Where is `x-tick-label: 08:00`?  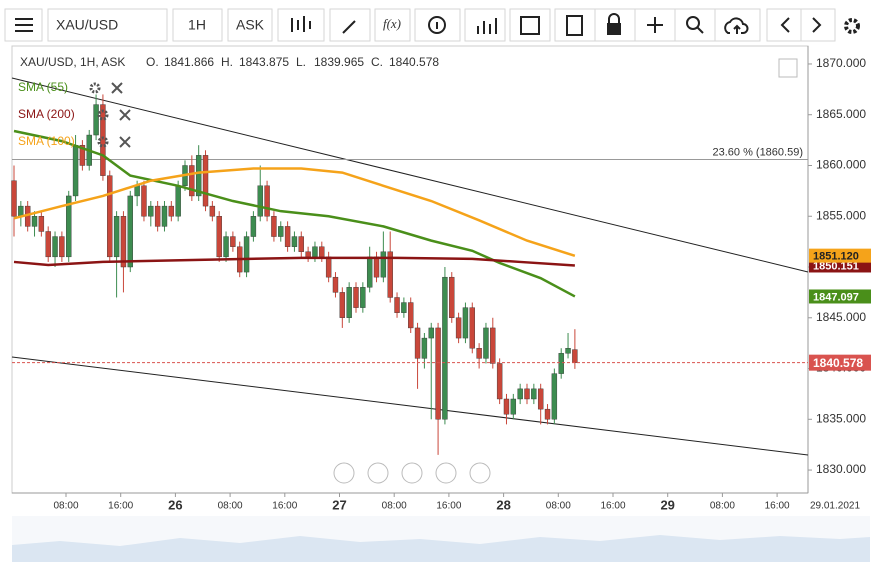
x-tick-label: 08:00 is located at coordinates (558, 506).